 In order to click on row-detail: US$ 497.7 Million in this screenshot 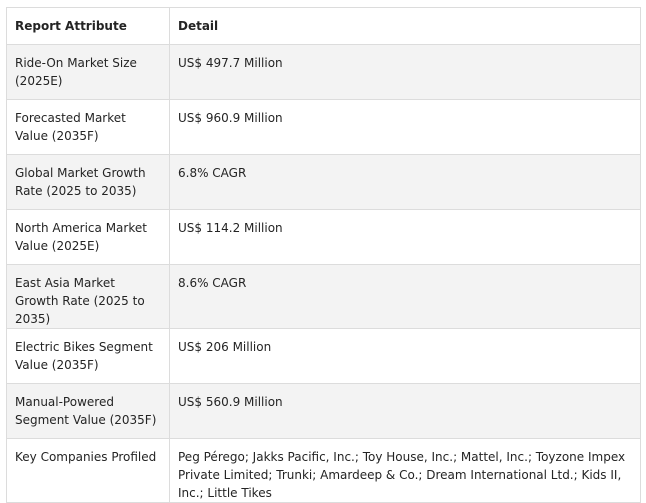, I will do `click(405, 72)`.